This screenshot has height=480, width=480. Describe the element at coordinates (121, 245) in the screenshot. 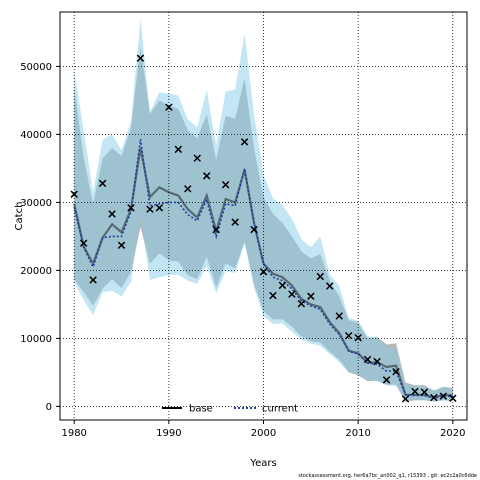

I see `observed-point-1985` at that location.